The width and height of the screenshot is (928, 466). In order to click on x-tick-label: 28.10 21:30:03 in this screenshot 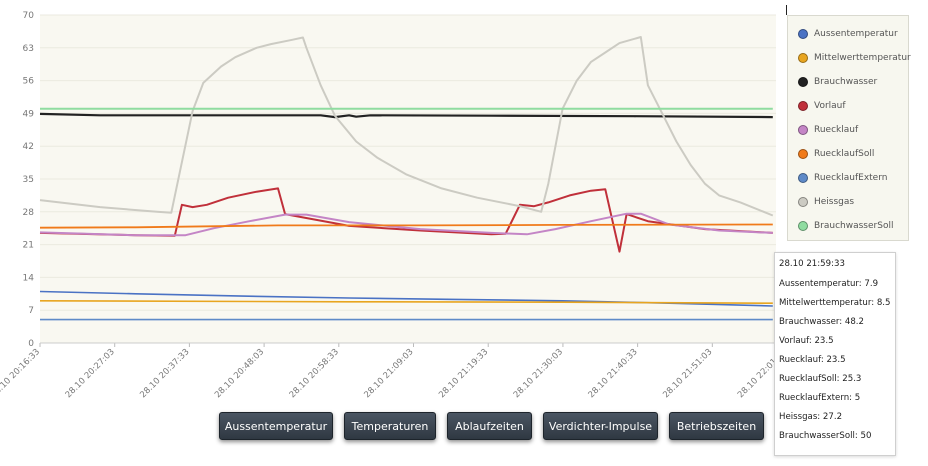, I will do `click(538, 373)`.